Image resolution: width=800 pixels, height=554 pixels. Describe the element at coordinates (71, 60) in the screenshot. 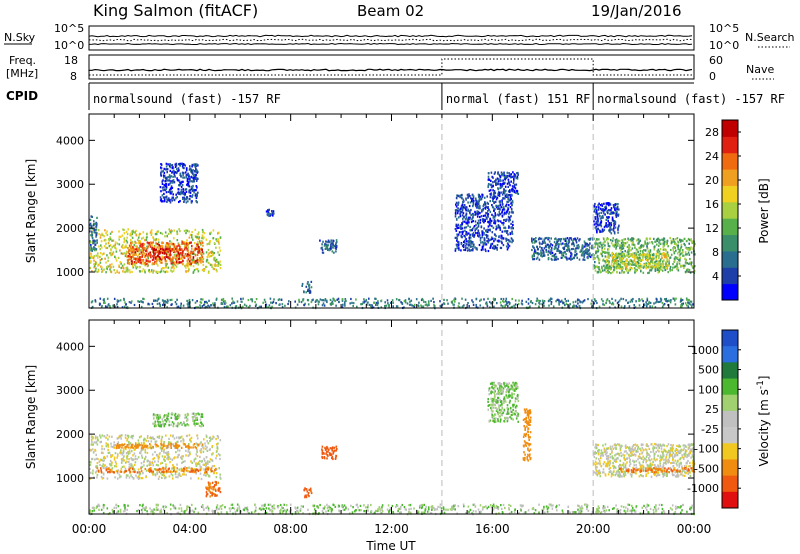

I see `freq-tick-top: 18` at that location.